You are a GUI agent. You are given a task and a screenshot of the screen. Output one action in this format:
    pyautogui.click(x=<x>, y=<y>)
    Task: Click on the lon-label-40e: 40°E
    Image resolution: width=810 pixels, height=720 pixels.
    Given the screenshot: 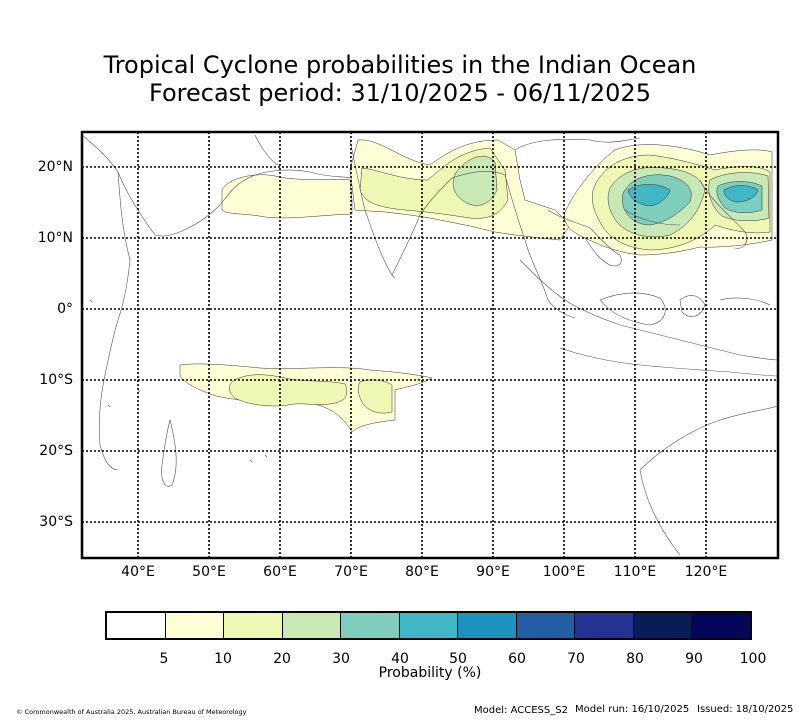 What is the action you would take?
    pyautogui.click(x=138, y=572)
    